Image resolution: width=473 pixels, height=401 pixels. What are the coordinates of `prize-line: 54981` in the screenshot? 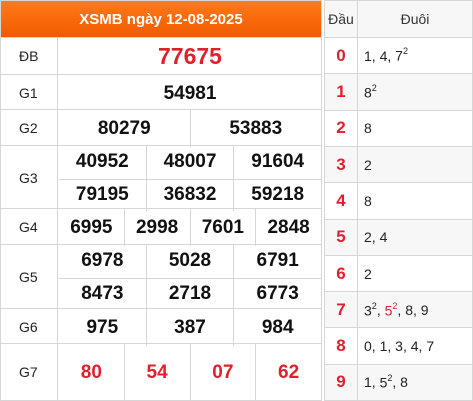 It's located at (190, 93).